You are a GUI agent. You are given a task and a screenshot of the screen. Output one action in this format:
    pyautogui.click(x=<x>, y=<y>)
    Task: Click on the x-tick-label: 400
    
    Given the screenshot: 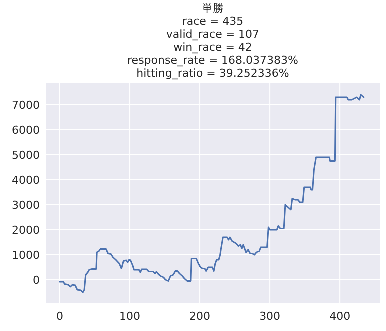 What is the action you would take?
    pyautogui.click(x=340, y=316)
    